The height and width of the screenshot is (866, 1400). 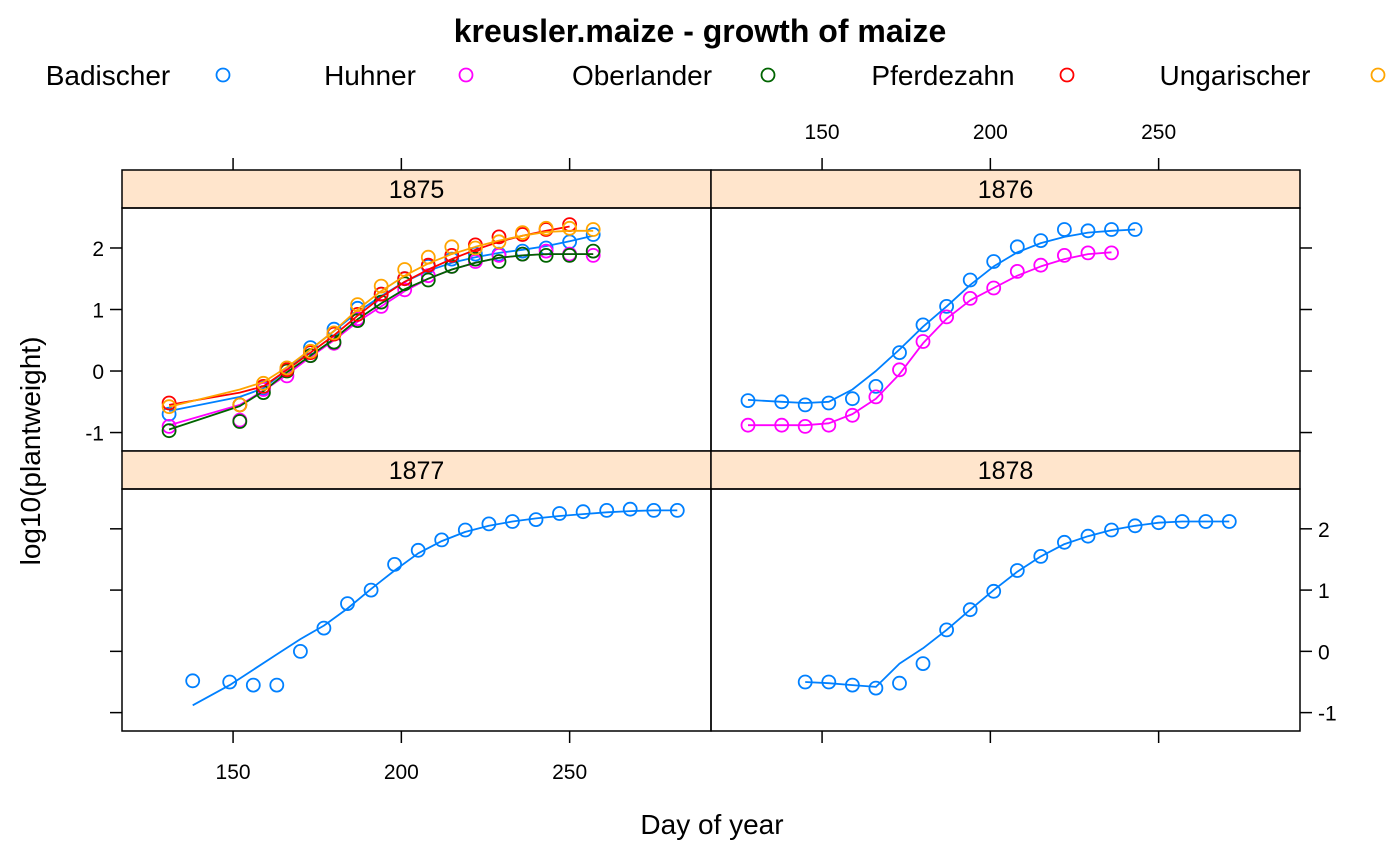 I want to click on y-tick-label-right: -1, so click(x=1327, y=714).